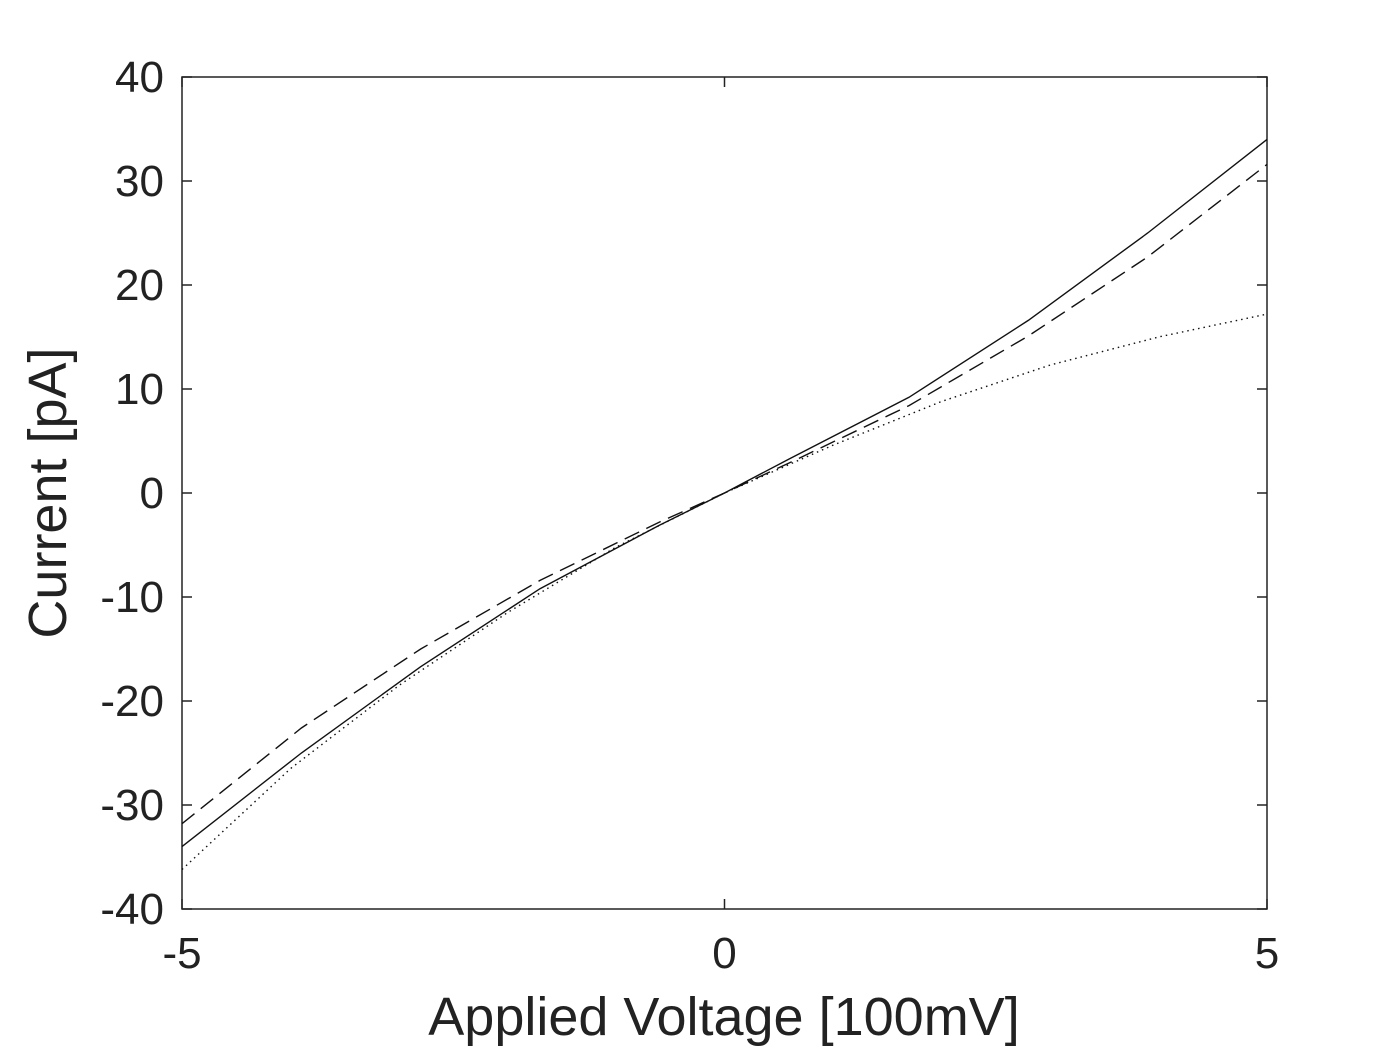 The width and height of the screenshot is (1400, 1050). I want to click on y-axis-title: Current [pA], so click(48, 492).